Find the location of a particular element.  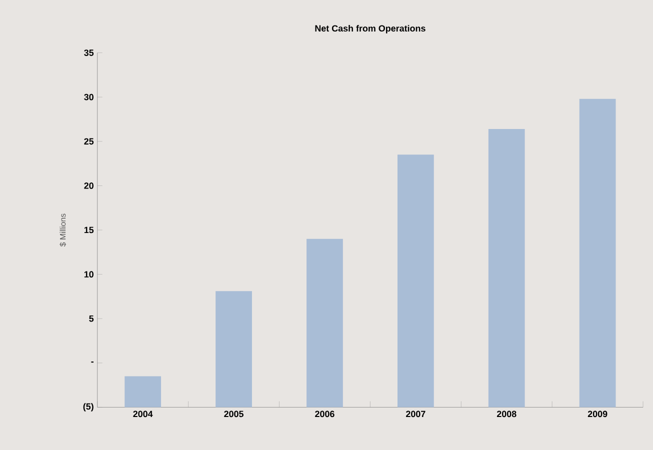

y-tick-label: 5 is located at coordinates (91, 318).